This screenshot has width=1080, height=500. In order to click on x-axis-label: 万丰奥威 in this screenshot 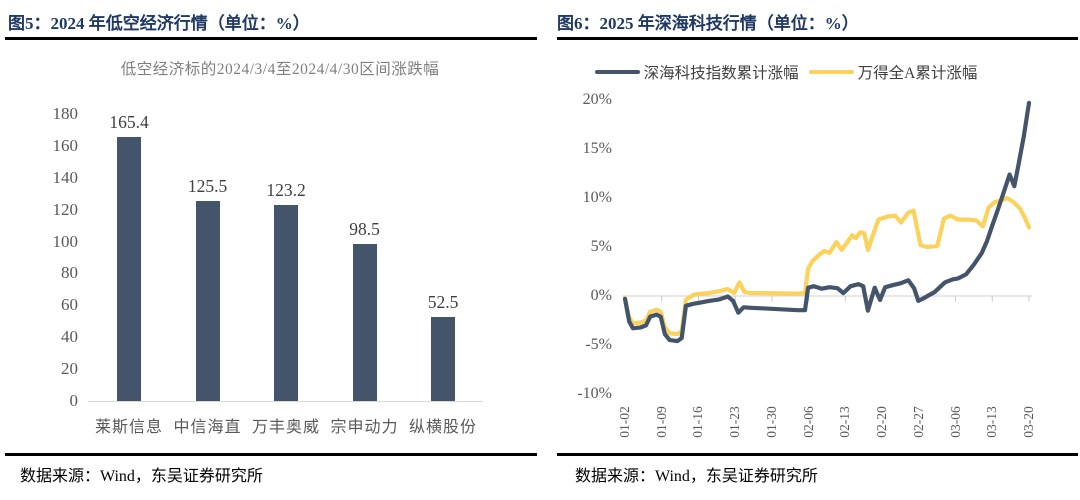, I will do `click(285, 427)`.